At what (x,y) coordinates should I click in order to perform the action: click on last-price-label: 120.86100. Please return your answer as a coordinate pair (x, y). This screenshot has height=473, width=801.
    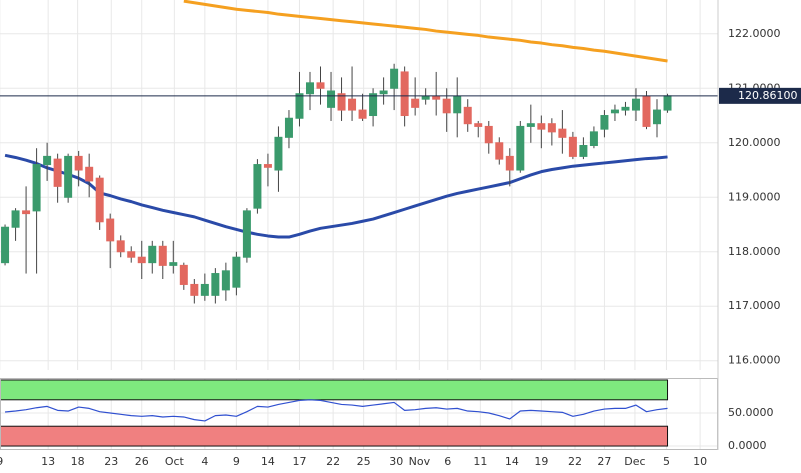
    Looking at the image, I should click on (768, 95).